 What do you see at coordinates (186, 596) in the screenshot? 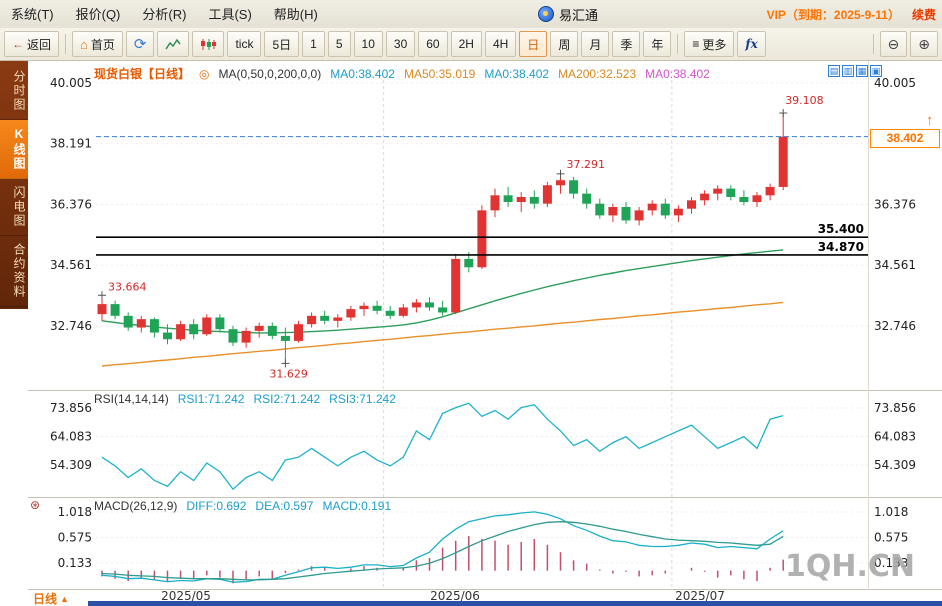
I see `svg-text: 2025/05` at bounding box center [186, 596].